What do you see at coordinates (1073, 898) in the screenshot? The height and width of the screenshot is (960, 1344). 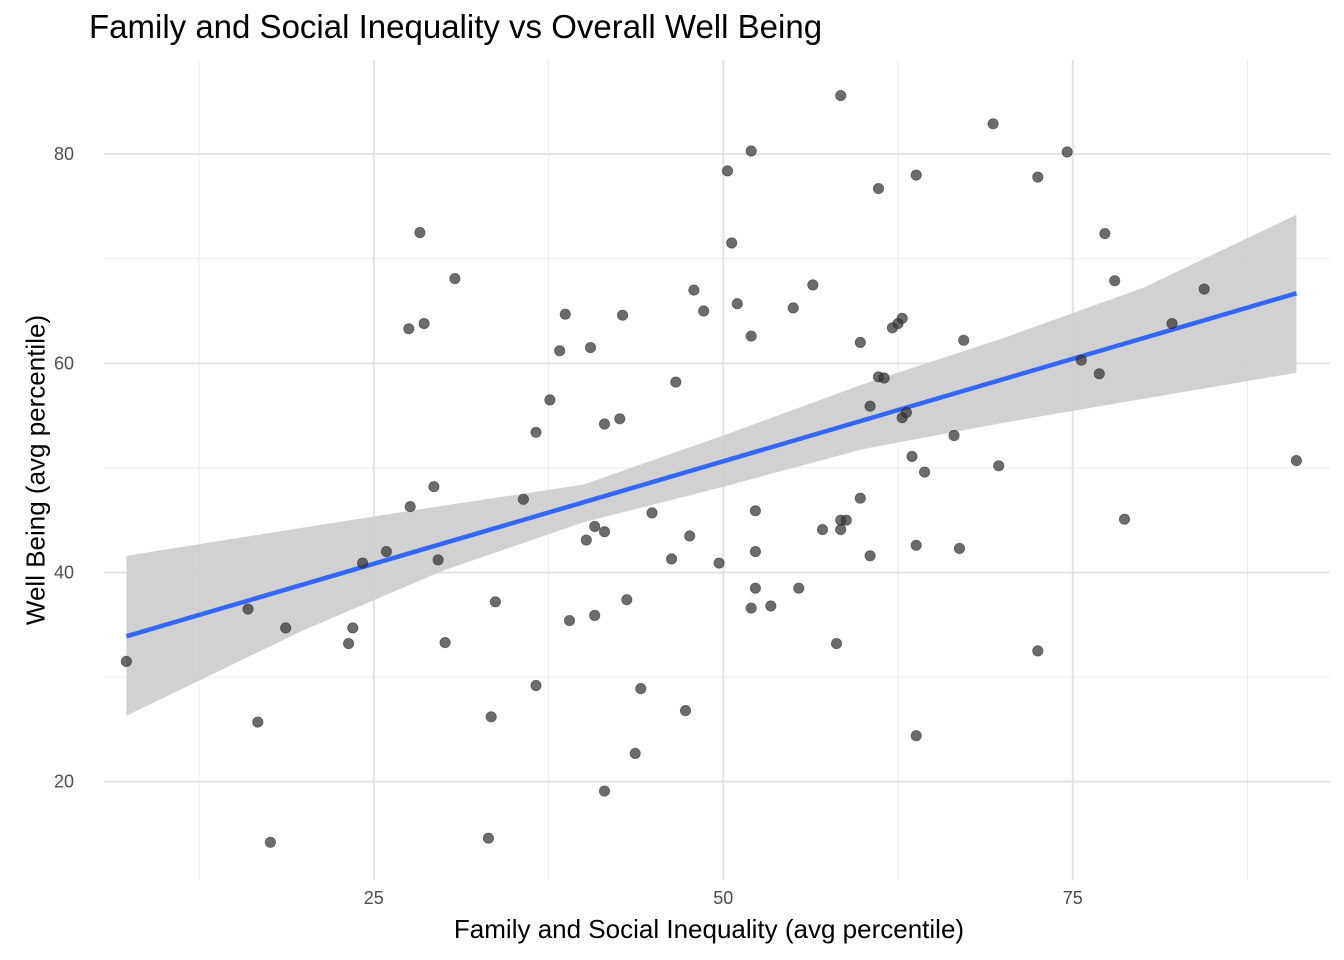 I see `x-tick-label: 75` at bounding box center [1073, 898].